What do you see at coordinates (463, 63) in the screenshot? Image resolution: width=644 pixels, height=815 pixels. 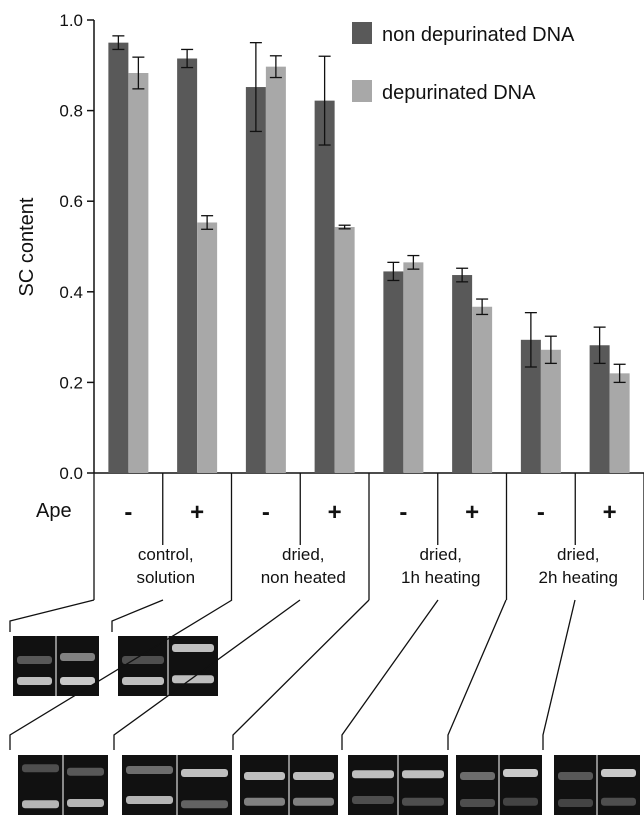 I see `chart-legend: non depurinated DNA depurinated DNA` at bounding box center [463, 63].